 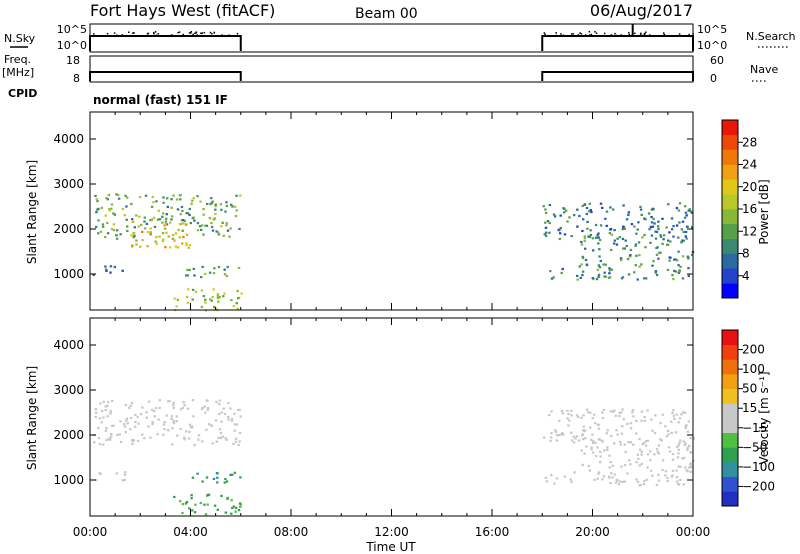 I want to click on nsearch-tick-bottom: 10^0, so click(x=712, y=45).